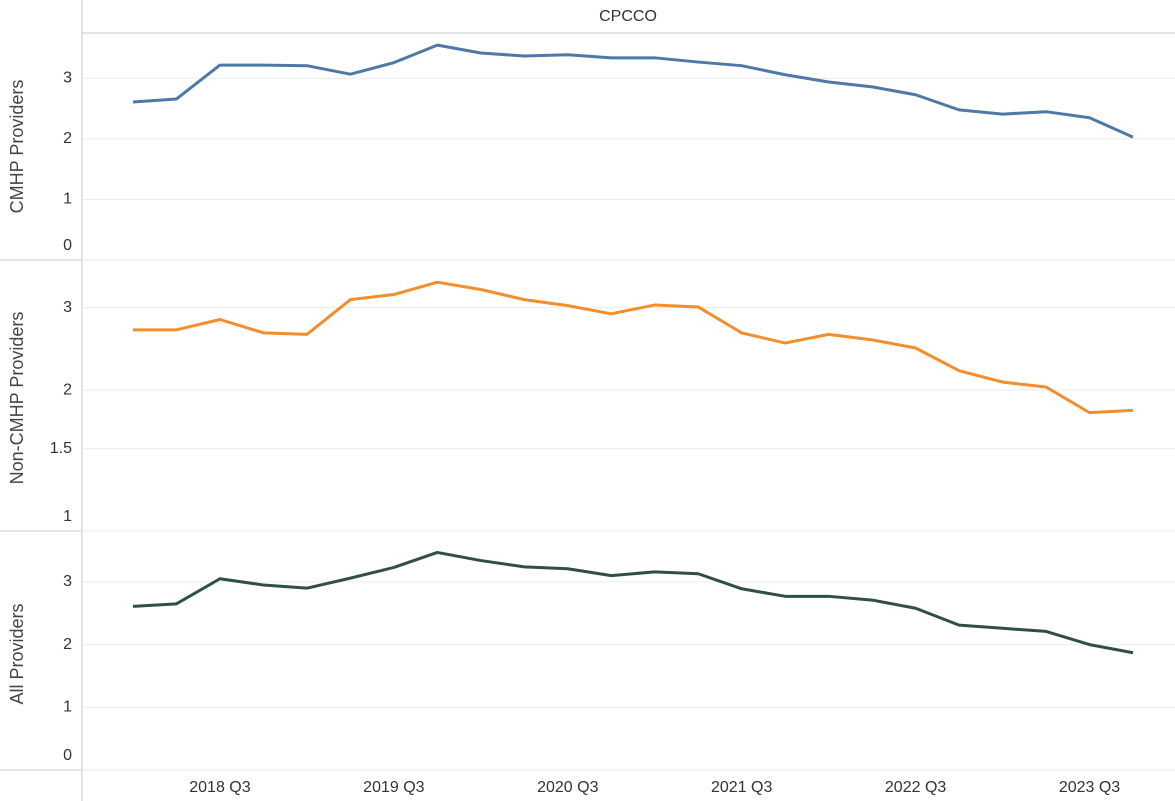 Image resolution: width=1175 pixels, height=801 pixels. I want to click on x-tick-label: 2018 Q3, so click(219, 787).